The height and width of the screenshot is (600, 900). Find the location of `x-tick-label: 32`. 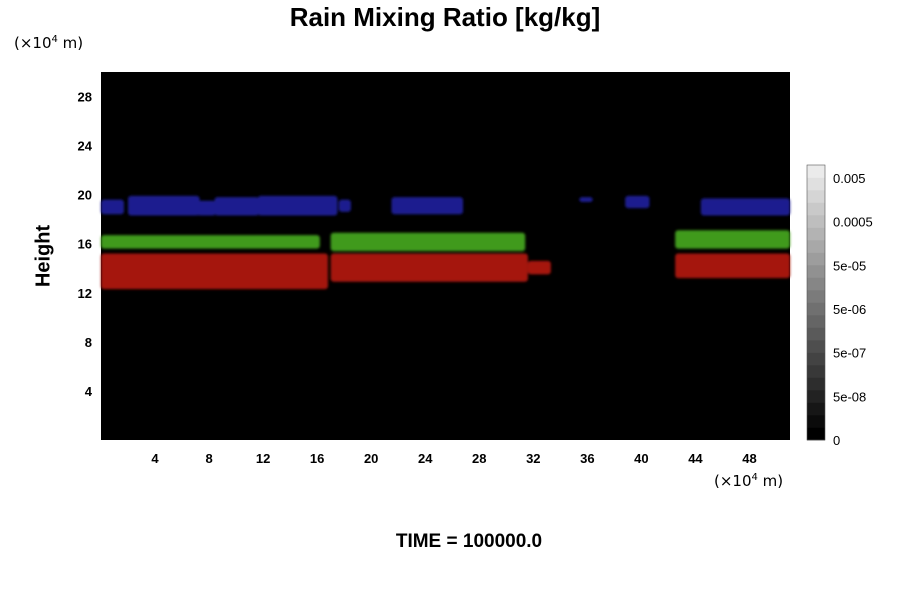

x-tick-label: 32 is located at coordinates (533, 458).